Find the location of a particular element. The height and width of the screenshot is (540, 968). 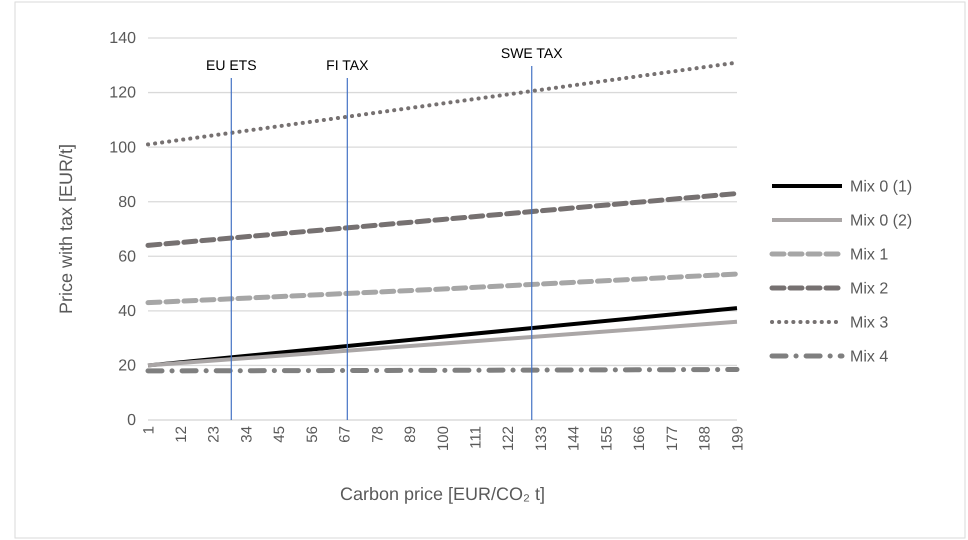

y-tick-label: 40 is located at coordinates (127, 311).